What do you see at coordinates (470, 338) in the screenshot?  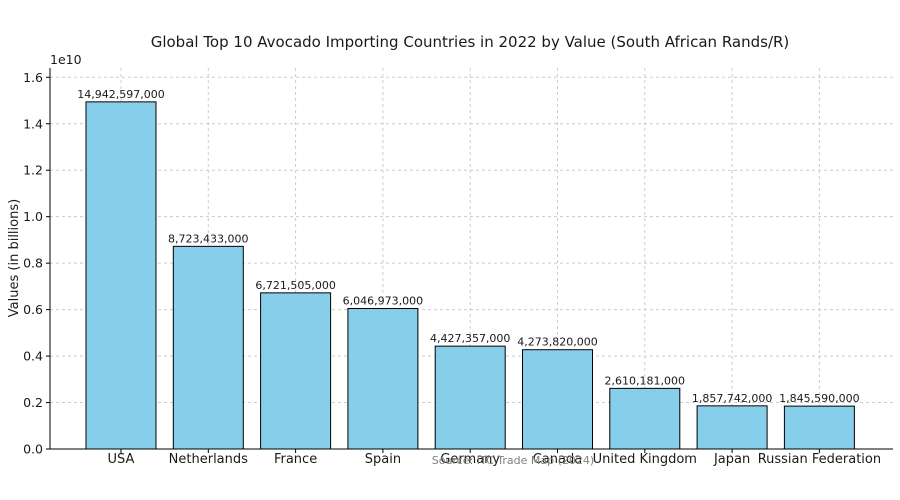 I see `data-label: 4,427,357,000` at bounding box center [470, 338].